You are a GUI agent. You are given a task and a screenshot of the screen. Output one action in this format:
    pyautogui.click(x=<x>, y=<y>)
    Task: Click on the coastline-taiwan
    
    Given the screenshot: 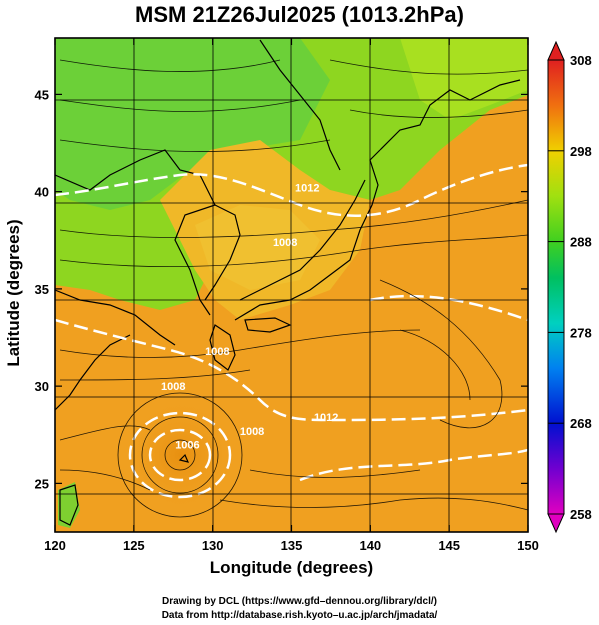 What is the action you would take?
    pyautogui.click(x=69, y=505)
    